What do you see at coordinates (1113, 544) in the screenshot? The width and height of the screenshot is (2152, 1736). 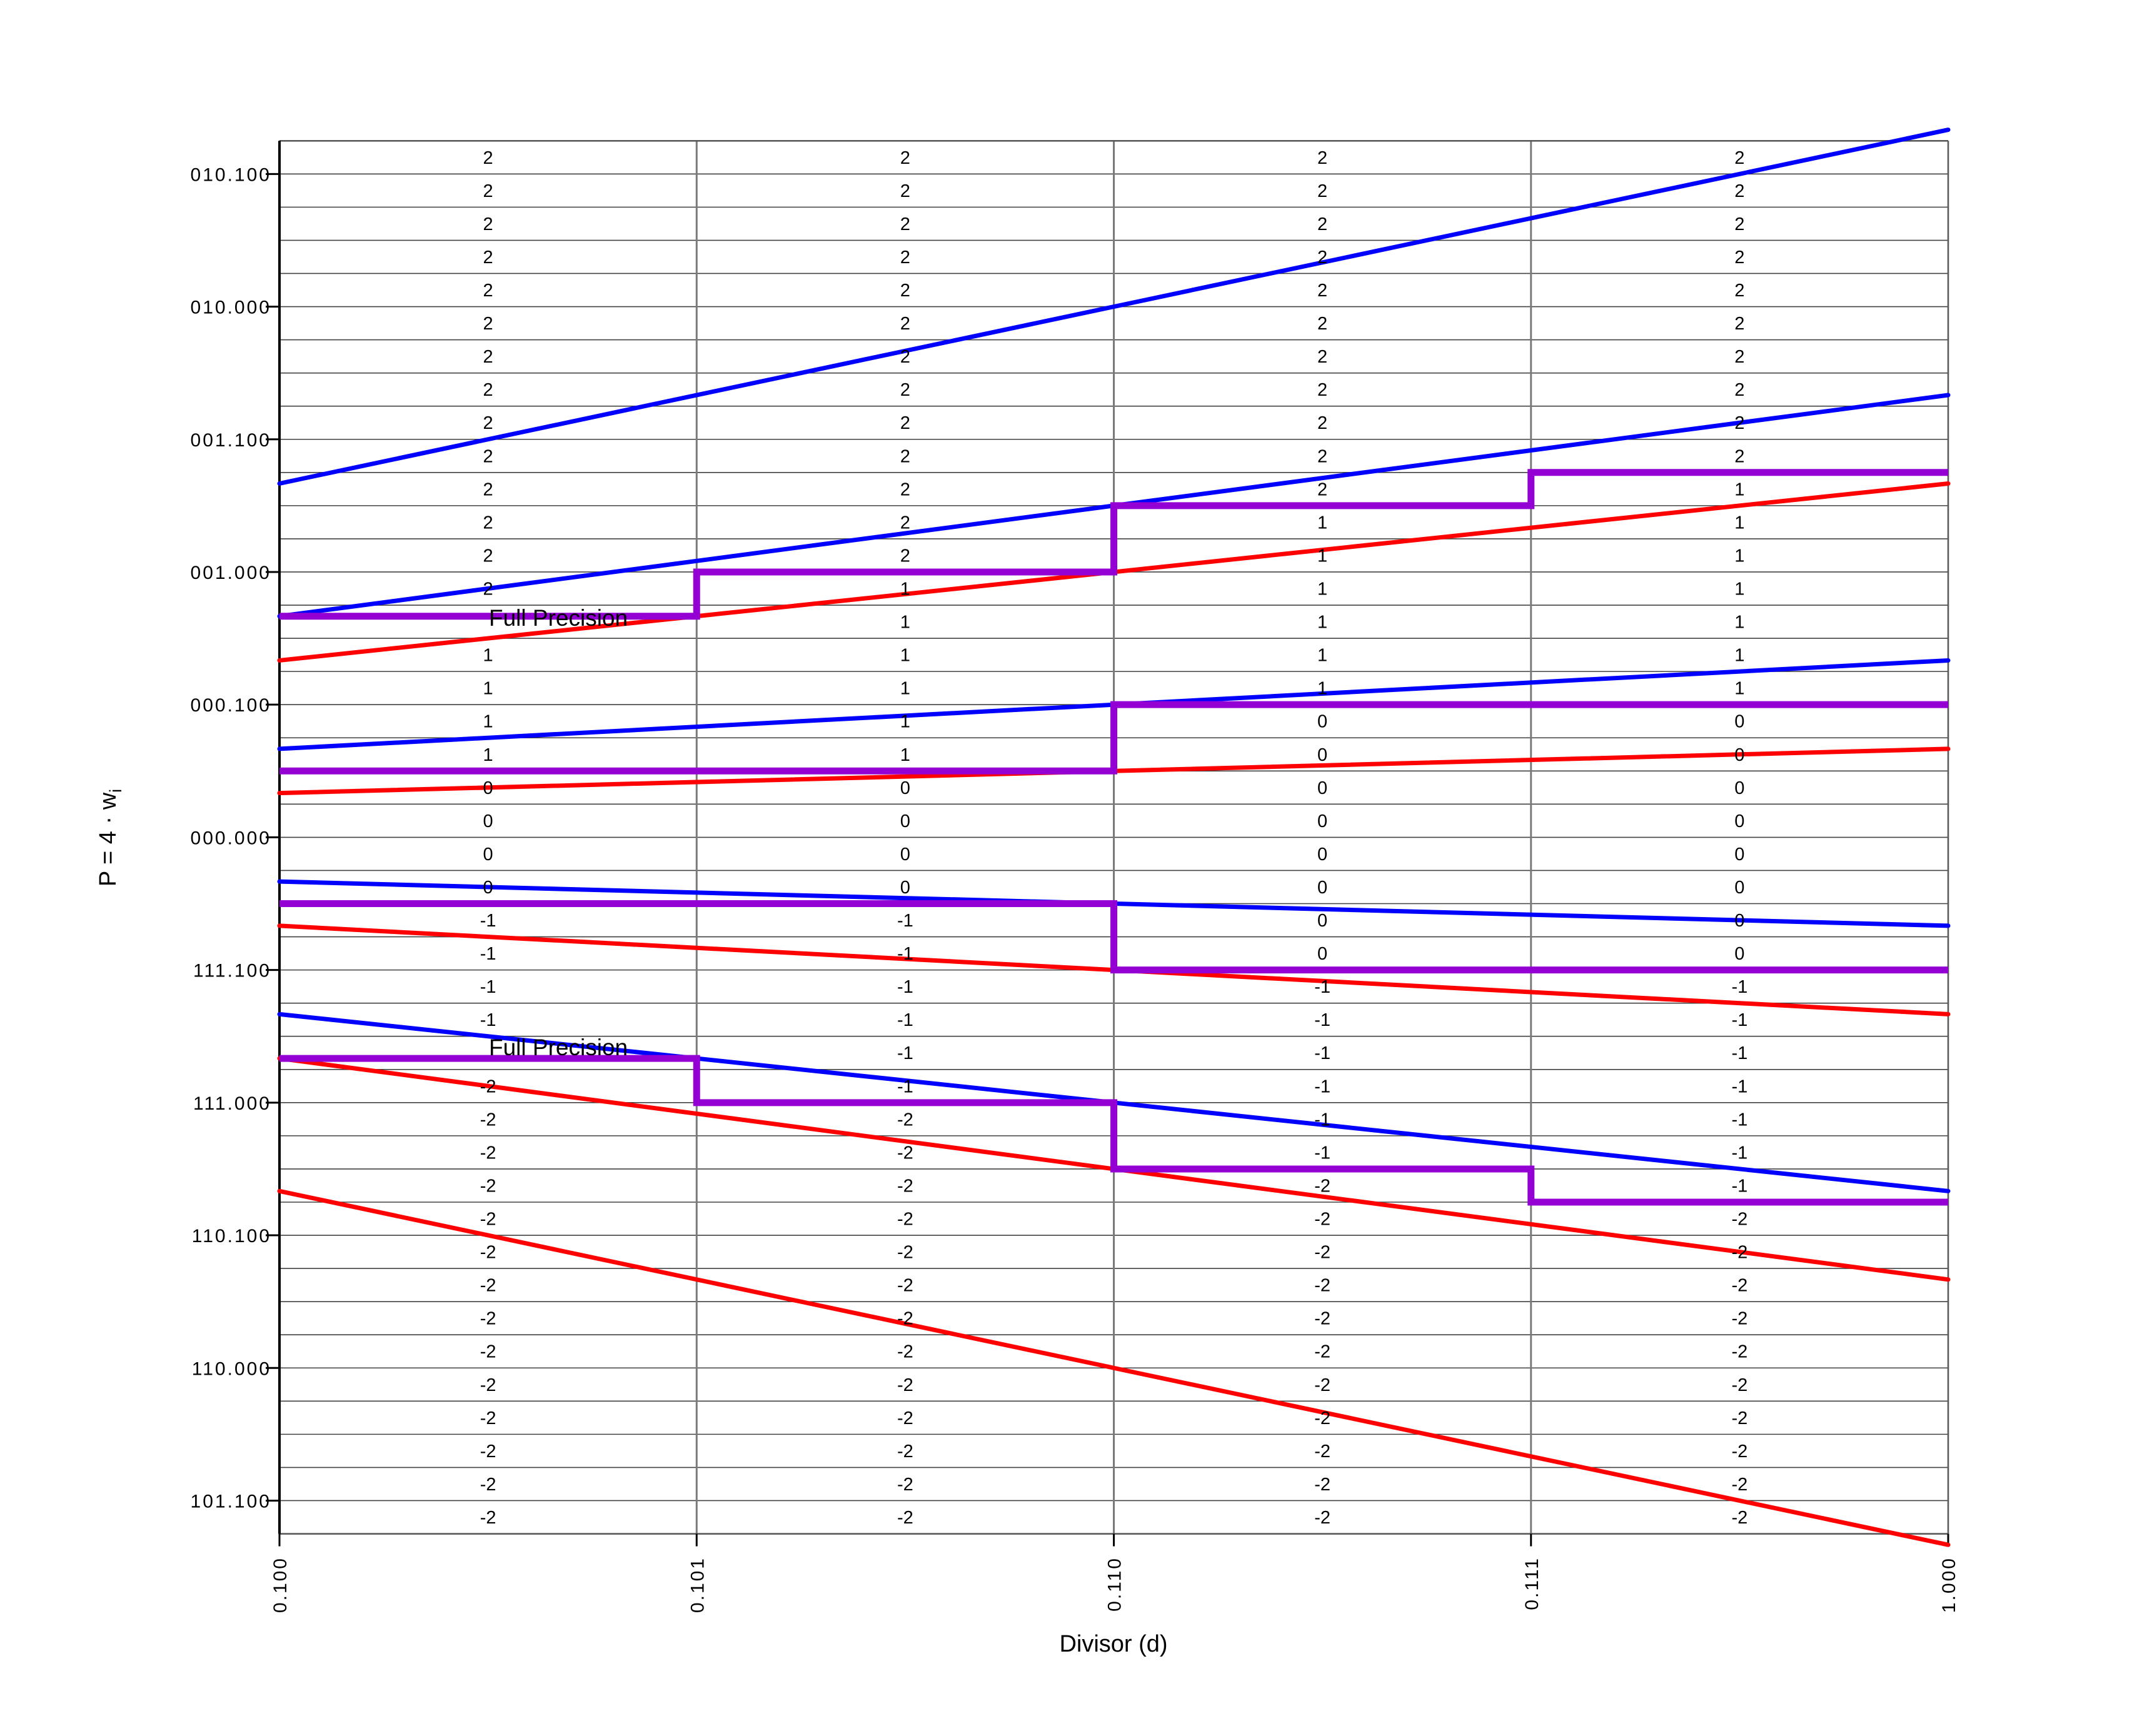 I see `staircase-boundary-q2-q1` at bounding box center [1113, 544].